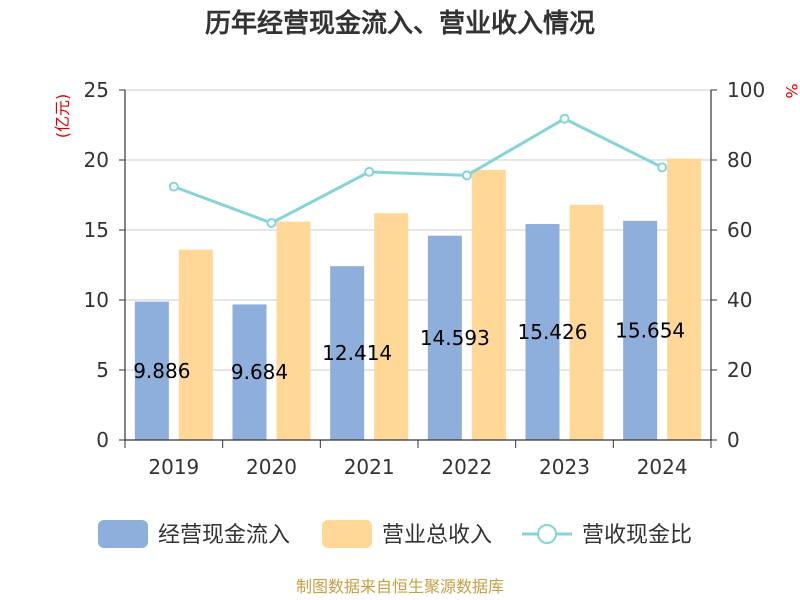 Image resolution: width=800 pixels, height=600 pixels. I want to click on right-tick-label-3: 60, so click(739, 230).